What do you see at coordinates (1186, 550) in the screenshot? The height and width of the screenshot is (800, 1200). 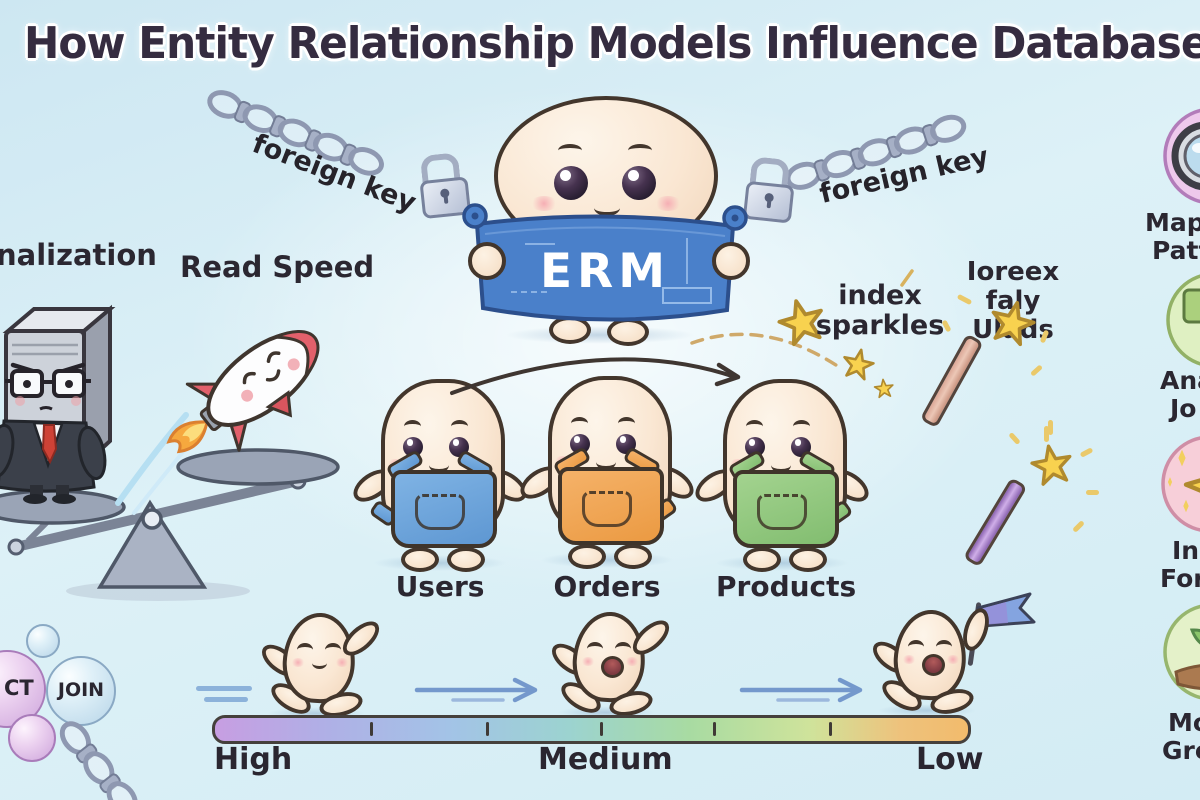 I see `sidebar-item-3-line1: Ind` at bounding box center [1186, 550].